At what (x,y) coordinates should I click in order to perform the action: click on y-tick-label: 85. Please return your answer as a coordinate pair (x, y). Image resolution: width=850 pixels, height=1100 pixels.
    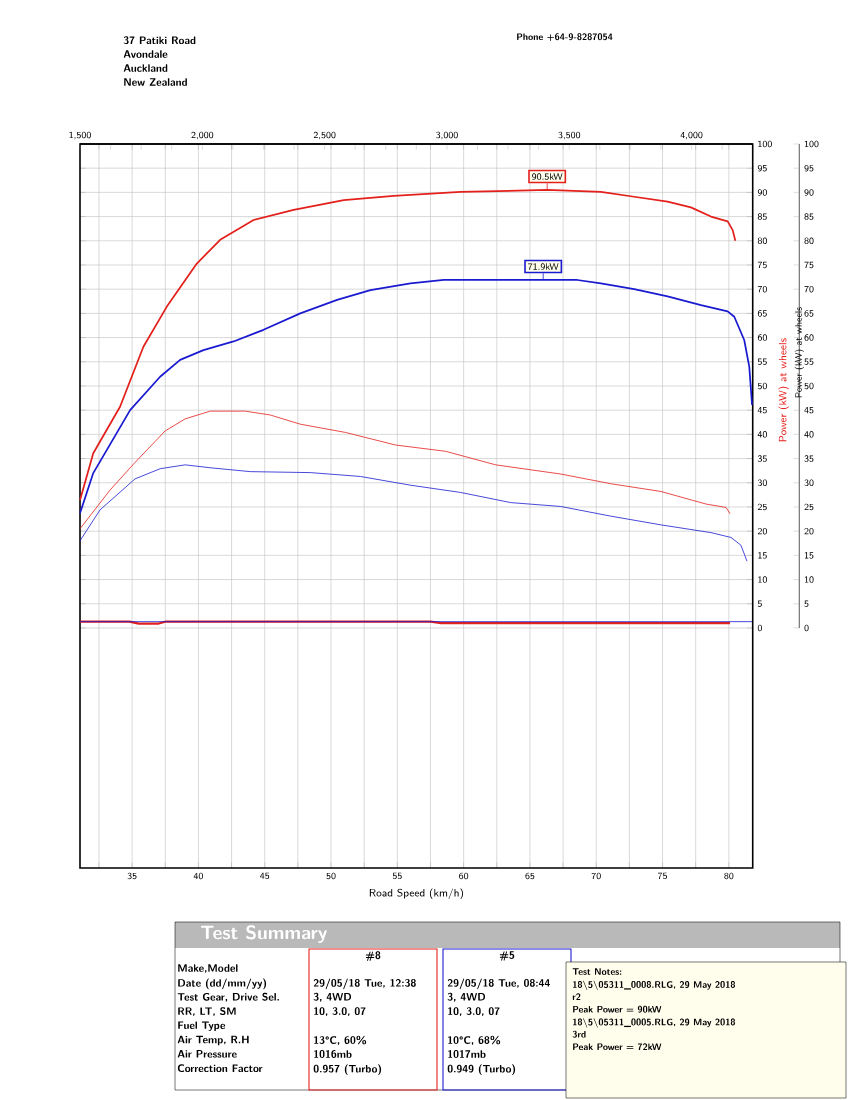
    Looking at the image, I should click on (762, 216).